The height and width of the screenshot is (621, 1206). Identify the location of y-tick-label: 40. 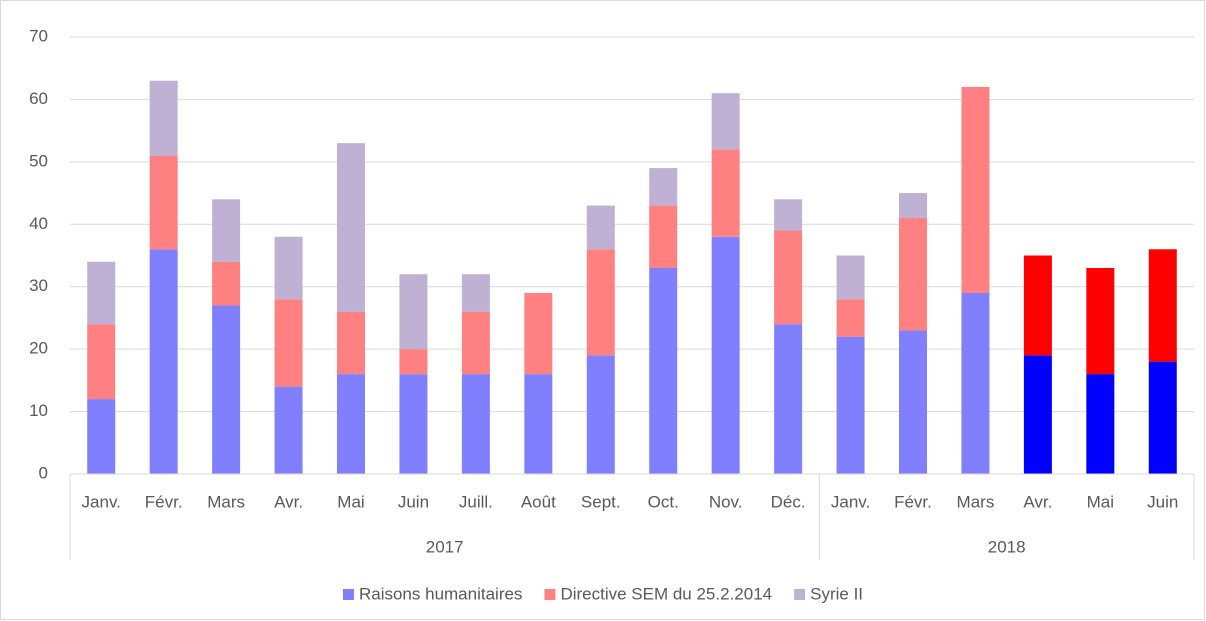
(38, 223).